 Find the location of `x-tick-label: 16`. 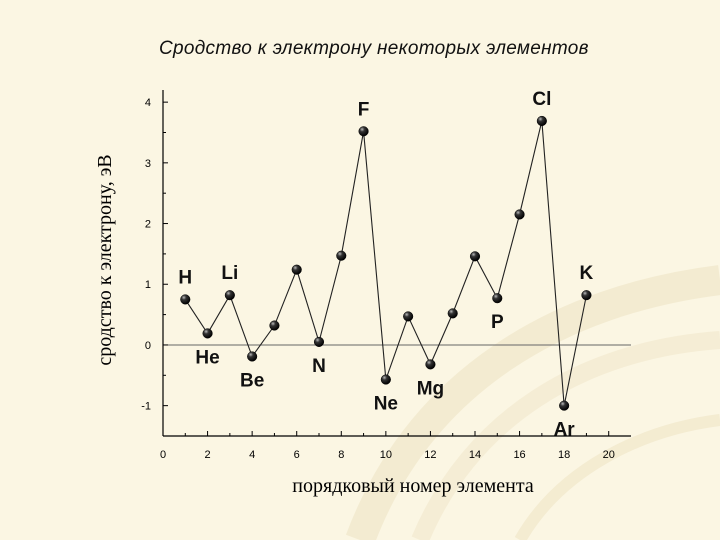

x-tick-label: 16 is located at coordinates (519, 455).